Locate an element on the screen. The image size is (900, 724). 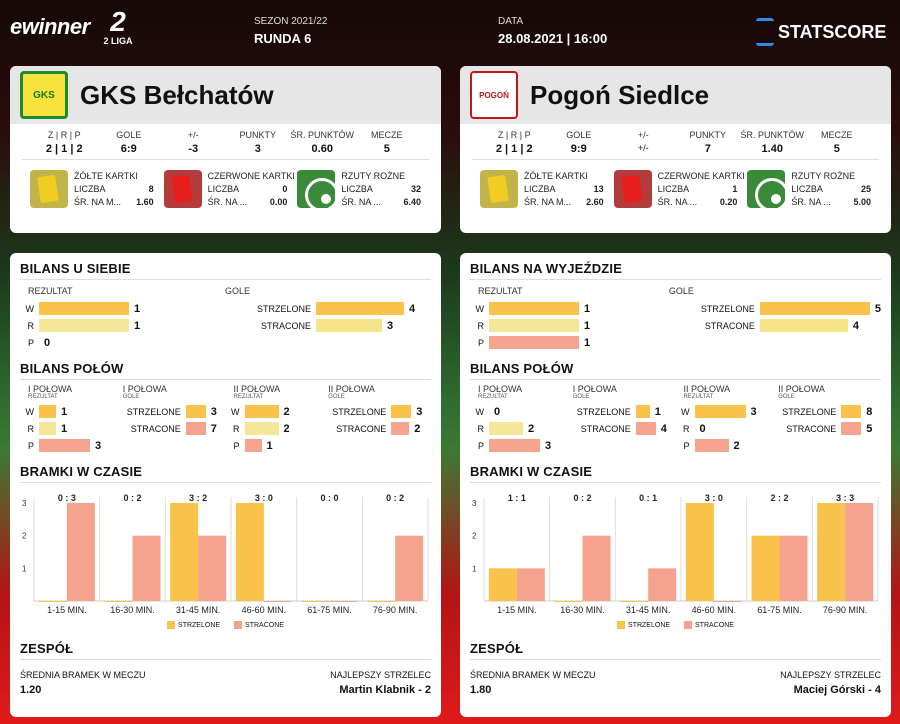
team-header: GKS GKS Bełchatów is located at coordinates (225, 95).